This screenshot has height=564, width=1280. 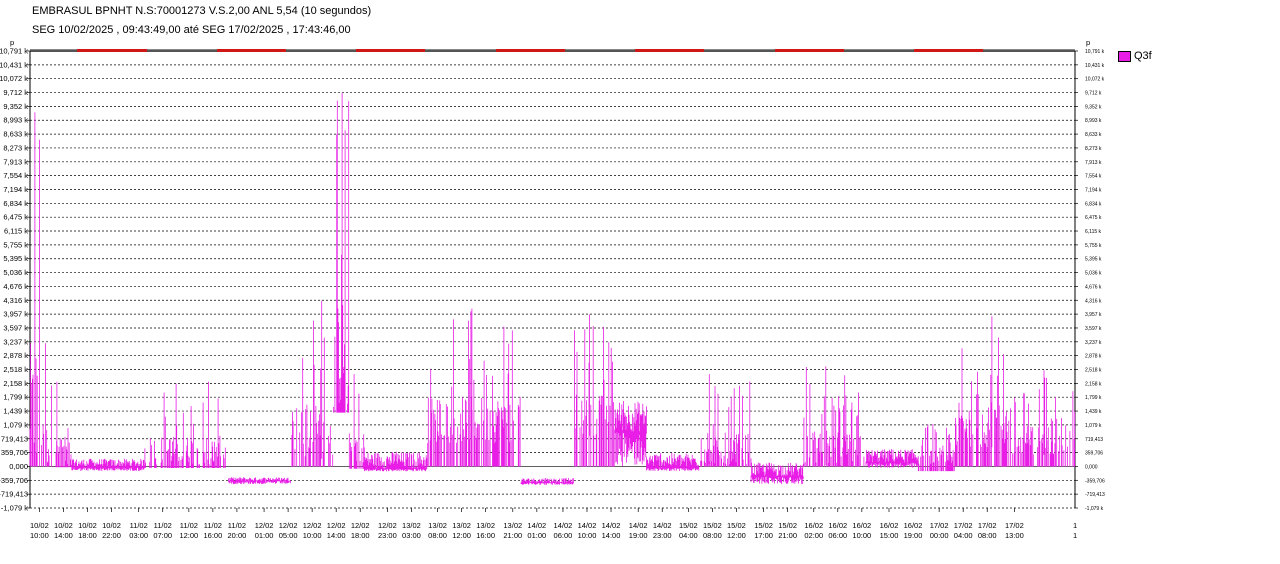 I want to click on y-tick-label: 10,431 k, so click(x=14, y=64).